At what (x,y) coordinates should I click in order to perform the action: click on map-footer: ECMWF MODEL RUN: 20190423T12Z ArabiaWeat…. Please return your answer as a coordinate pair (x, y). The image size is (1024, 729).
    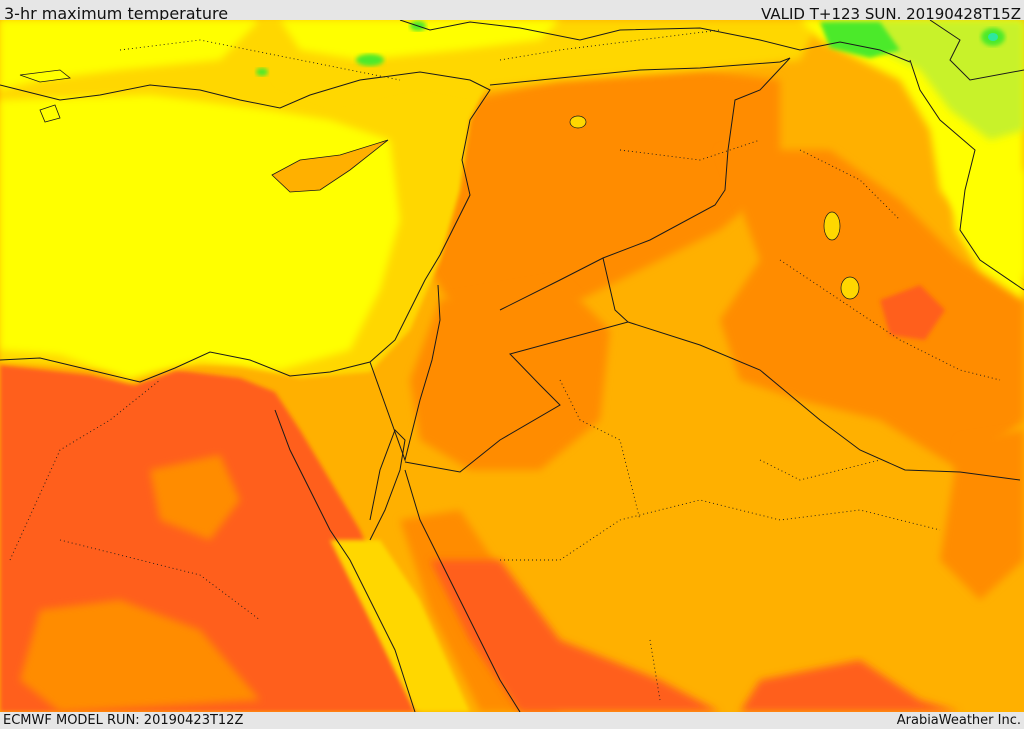
    Looking at the image, I should click on (512, 720).